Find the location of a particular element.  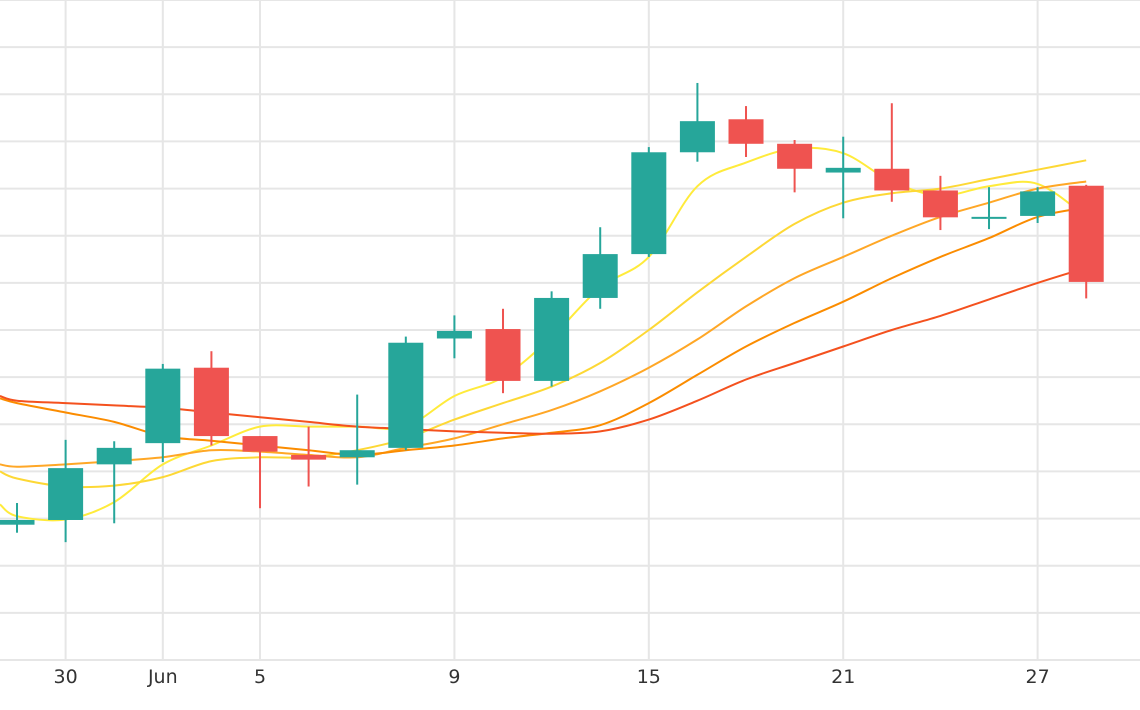

x-tick-label: 15 is located at coordinates (649, 677).